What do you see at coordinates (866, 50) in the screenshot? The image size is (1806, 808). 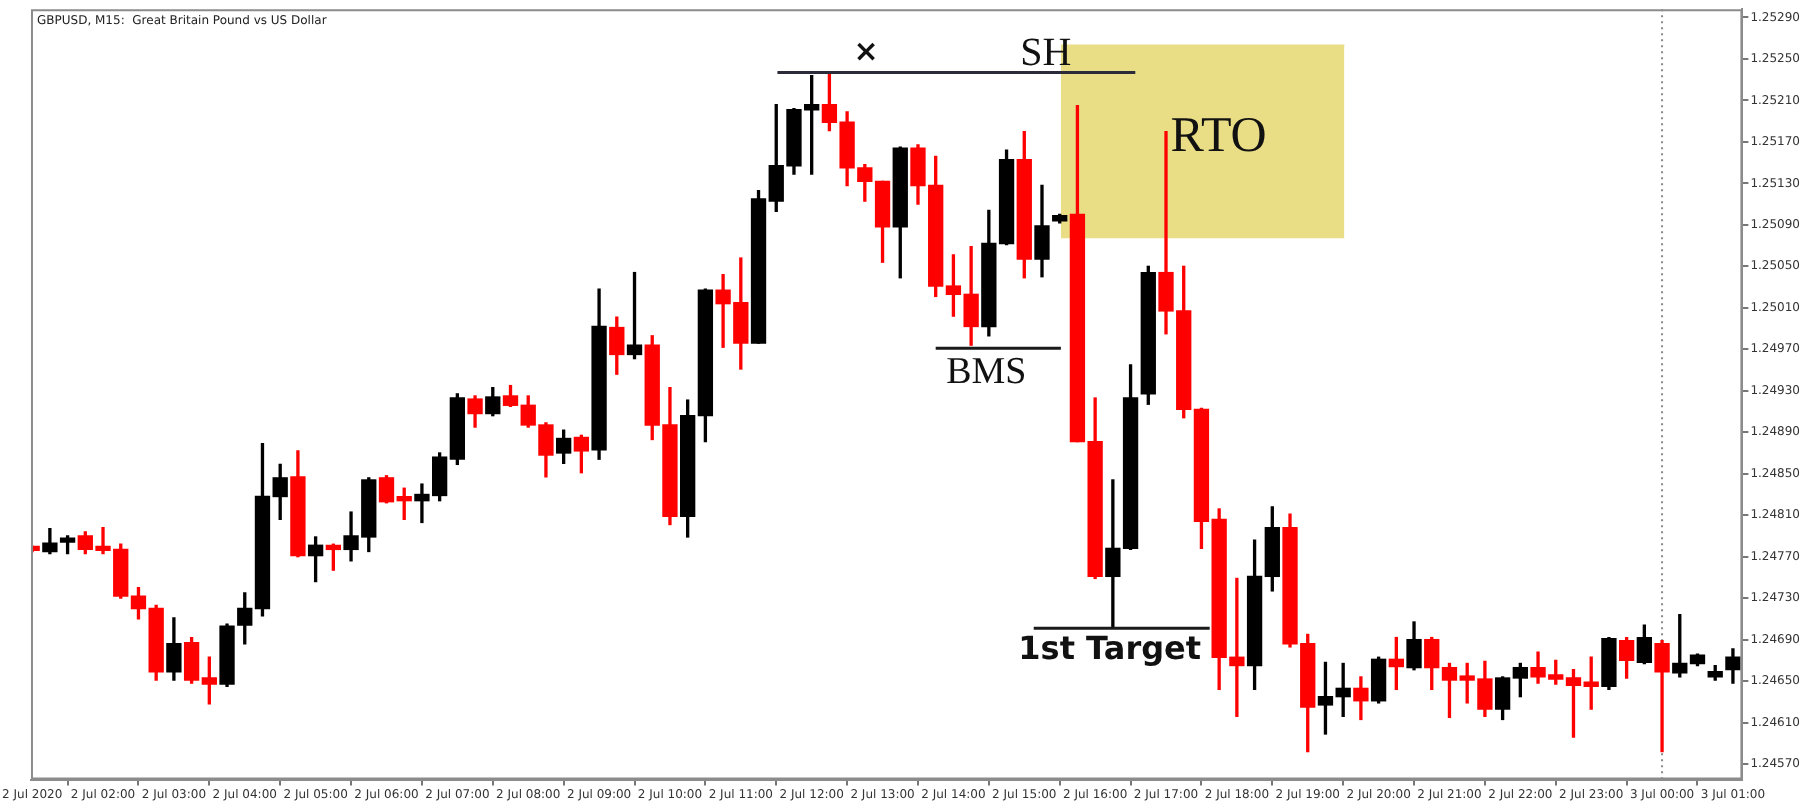 I see `annotation: ×` at bounding box center [866, 50].